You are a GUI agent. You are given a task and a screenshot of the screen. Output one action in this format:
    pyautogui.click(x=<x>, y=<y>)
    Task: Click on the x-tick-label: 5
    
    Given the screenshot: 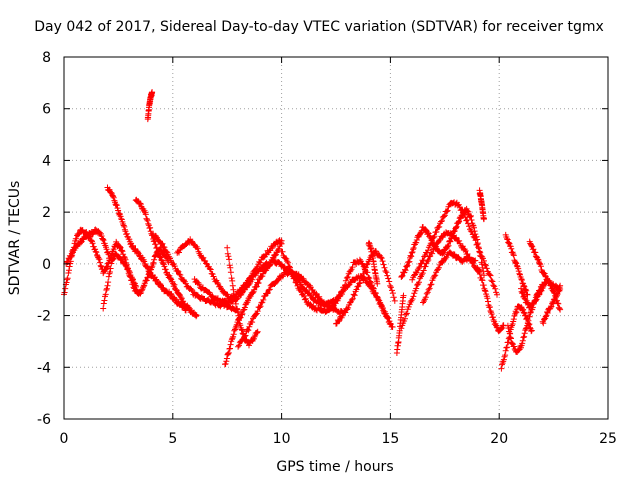 What is the action you would take?
    pyautogui.click(x=172, y=439)
    